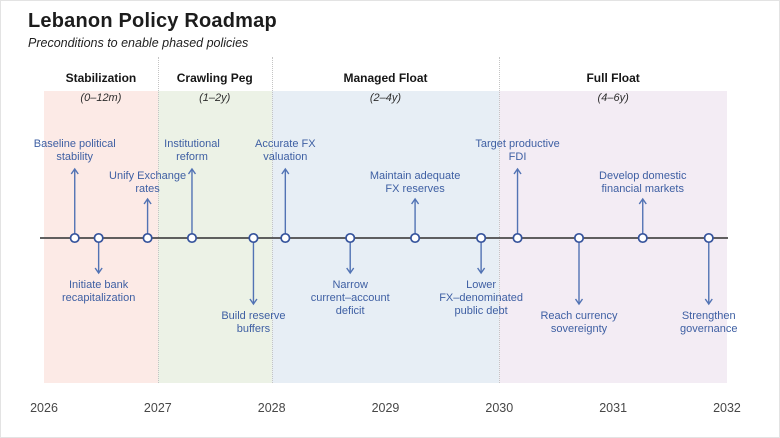 The image size is (780, 438). What do you see at coordinates (481, 298) in the screenshot?
I see `event-label: Lower FX–denominated public debt` at bounding box center [481, 298].